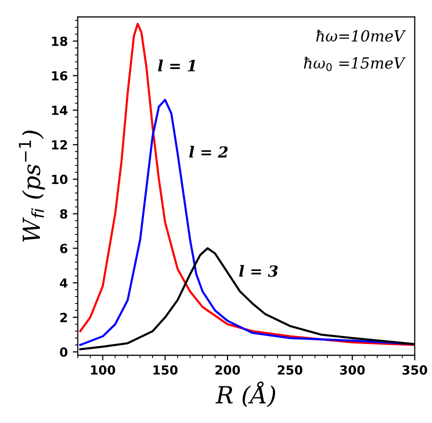  What do you see at coordinates (60, 110) in the screenshot?
I see `y-tick-label: 14` at bounding box center [60, 110].